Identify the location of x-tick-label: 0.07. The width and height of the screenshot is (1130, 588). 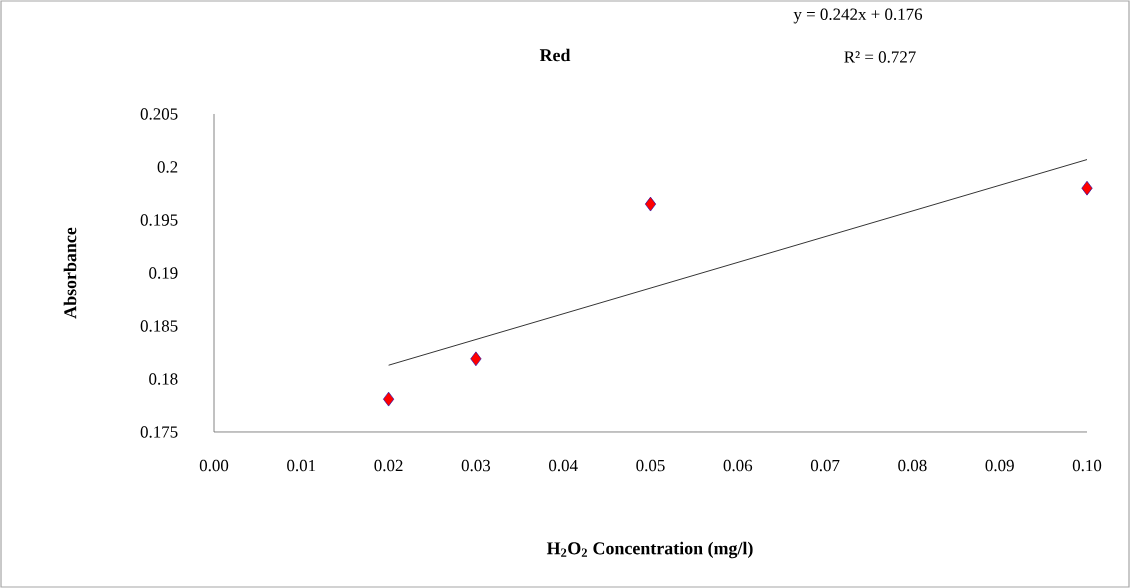
(825, 465).